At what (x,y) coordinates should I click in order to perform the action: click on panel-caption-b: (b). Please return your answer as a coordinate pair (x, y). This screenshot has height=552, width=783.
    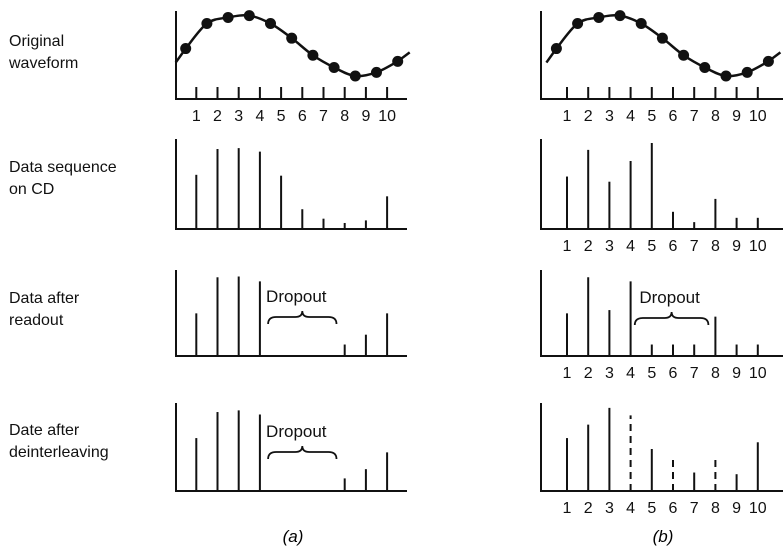
    Looking at the image, I should click on (663, 536).